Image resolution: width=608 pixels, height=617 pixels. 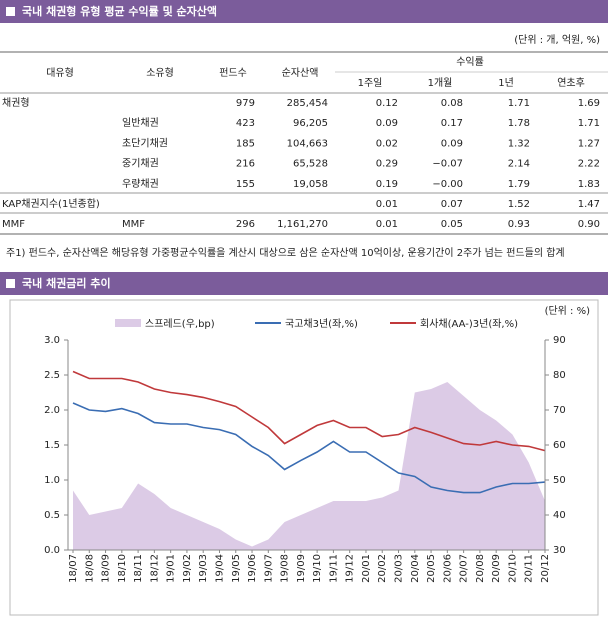 I want to click on x-tick-label: 18/07, so click(x=73, y=568).